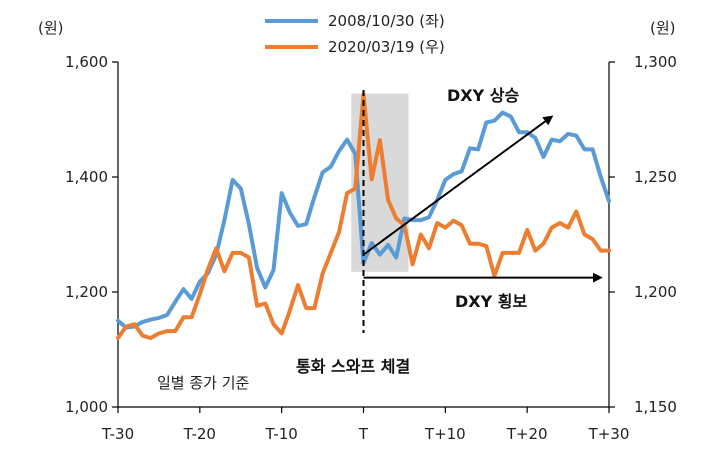 The width and height of the screenshot is (723, 455). I want to click on x-tick-label: T+20, so click(527, 434).